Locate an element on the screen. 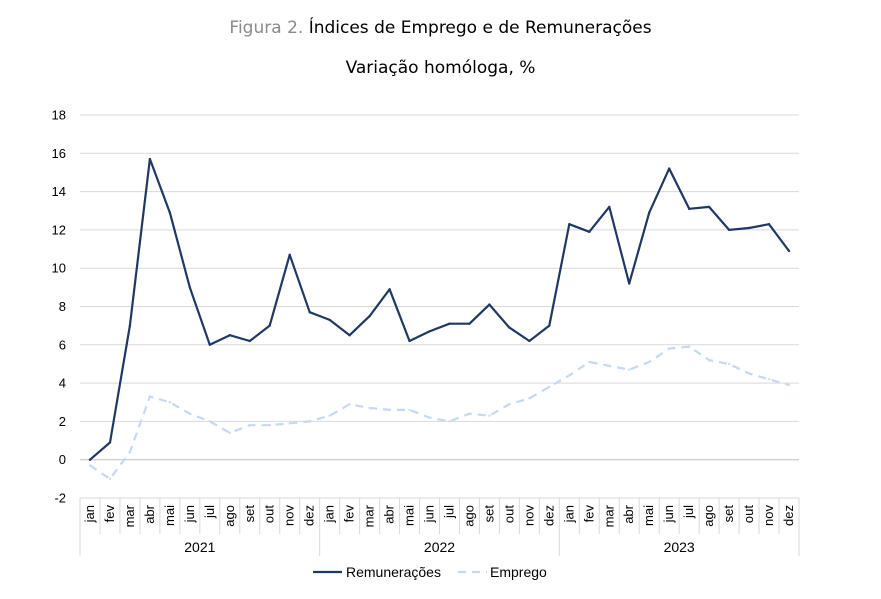 The image size is (881, 599). legend-label: Remunerações is located at coordinates (393, 572).